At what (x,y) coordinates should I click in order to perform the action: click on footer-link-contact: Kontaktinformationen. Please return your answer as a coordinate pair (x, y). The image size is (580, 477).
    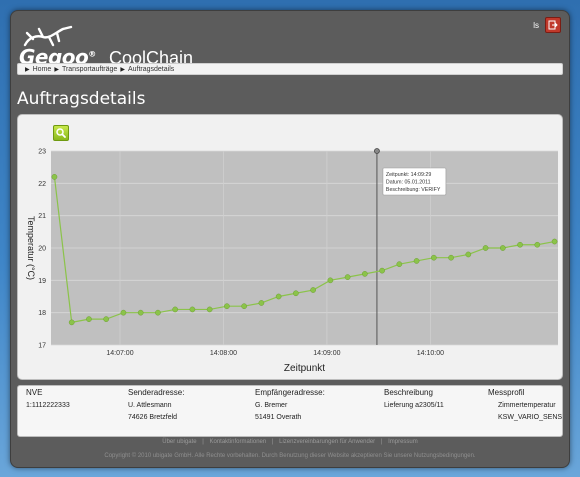
    Looking at the image, I should click on (238, 442).